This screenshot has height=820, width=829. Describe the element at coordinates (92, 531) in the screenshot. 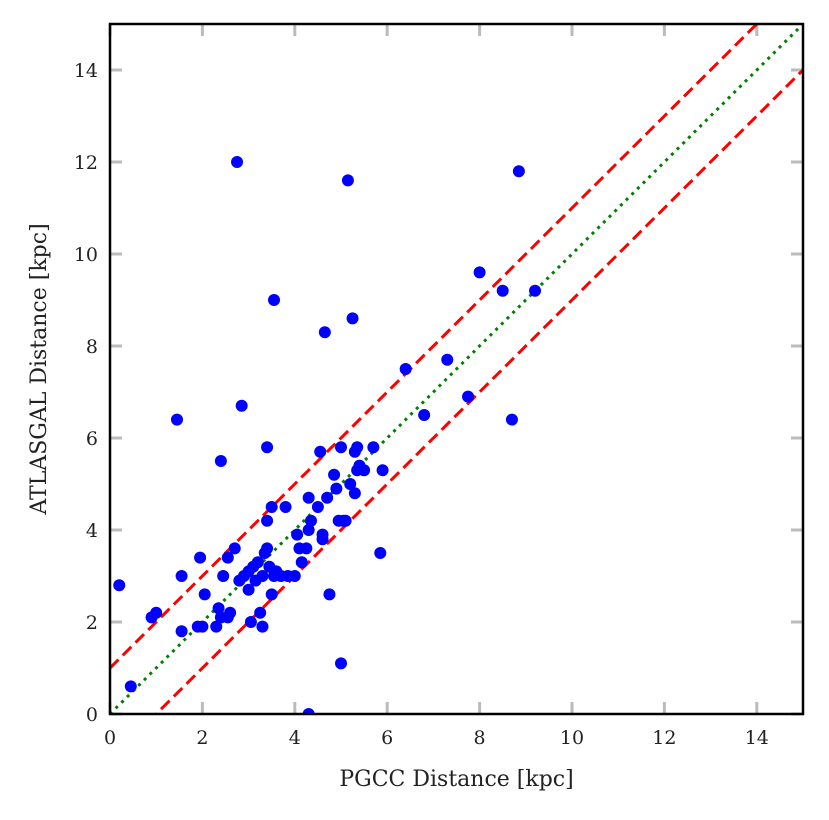

I see `y-tick-label: 4` at that location.